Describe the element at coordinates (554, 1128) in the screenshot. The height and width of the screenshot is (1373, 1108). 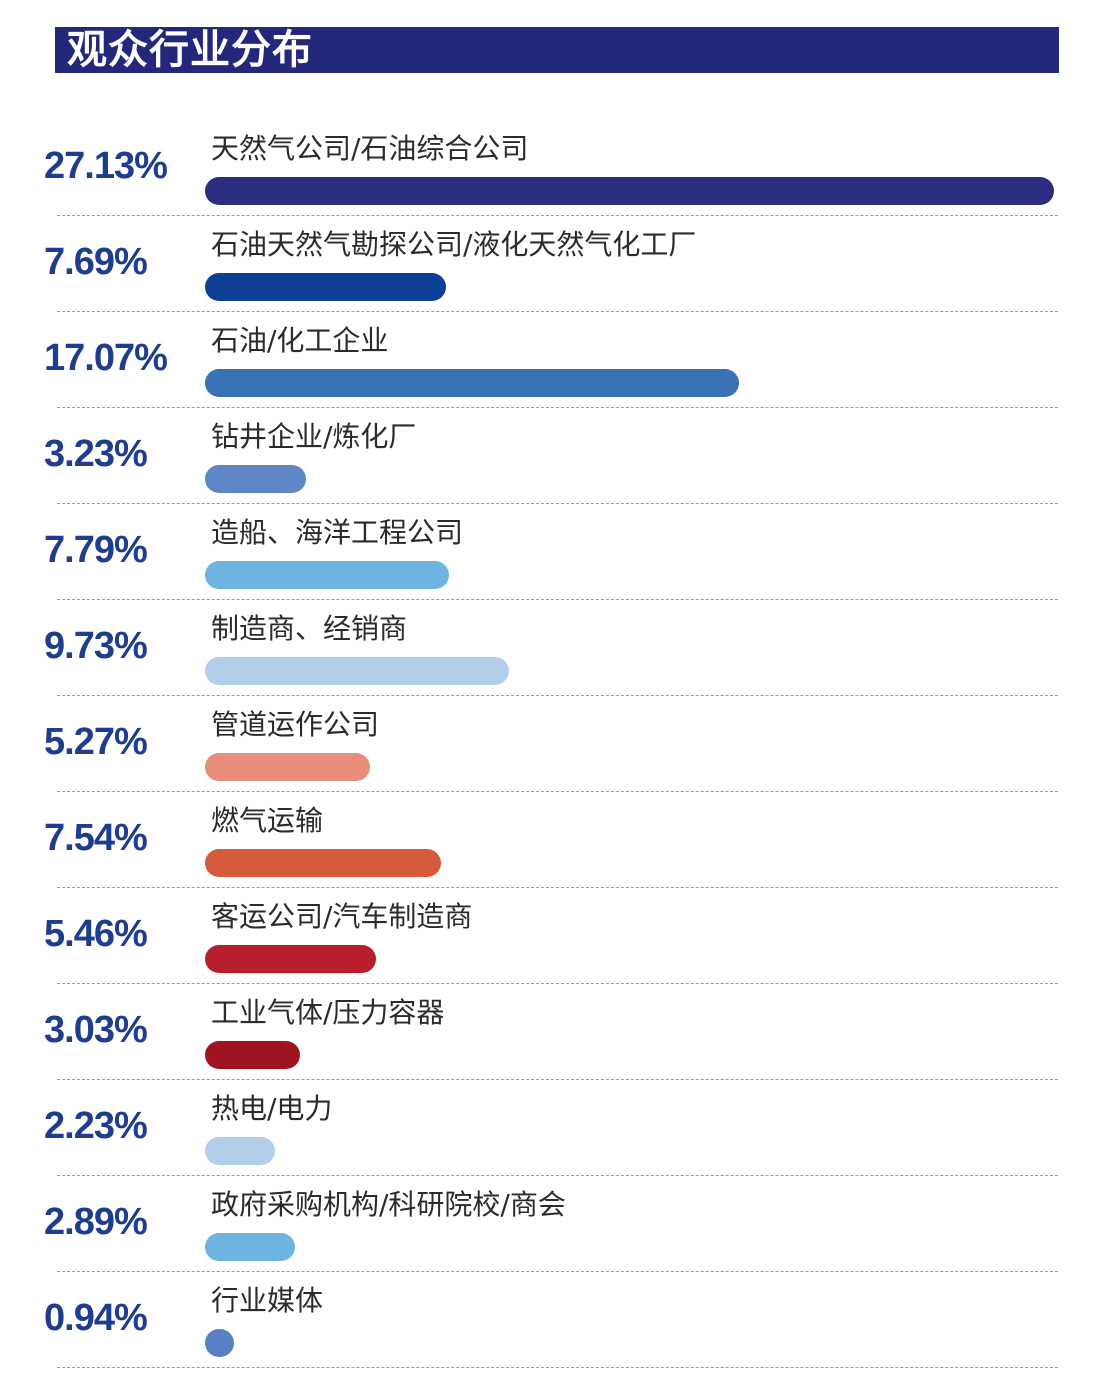
I see `chart-row: 2.23% 热电/电力` at that location.